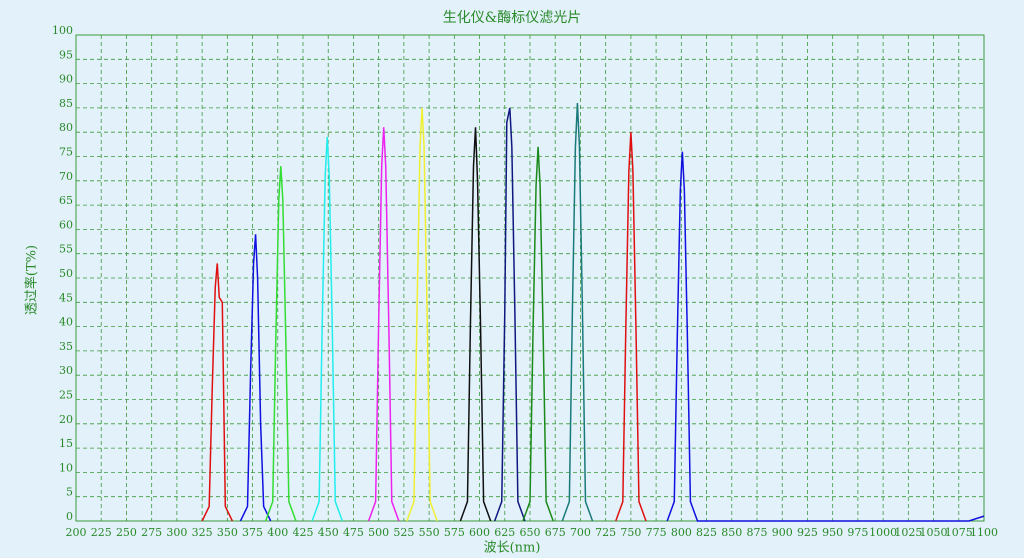 This screenshot has width=1024, height=558. What do you see at coordinates (706, 532) in the screenshot?
I see `x-tick-label: 825` at bounding box center [706, 532].